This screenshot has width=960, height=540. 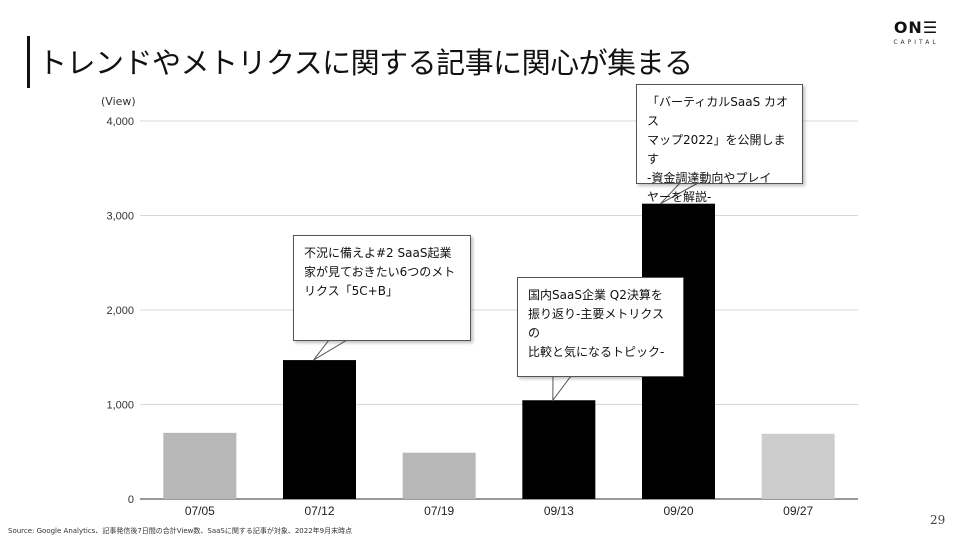 I want to click on company-logo: ON☰ CAPITAL, so click(x=916, y=32).